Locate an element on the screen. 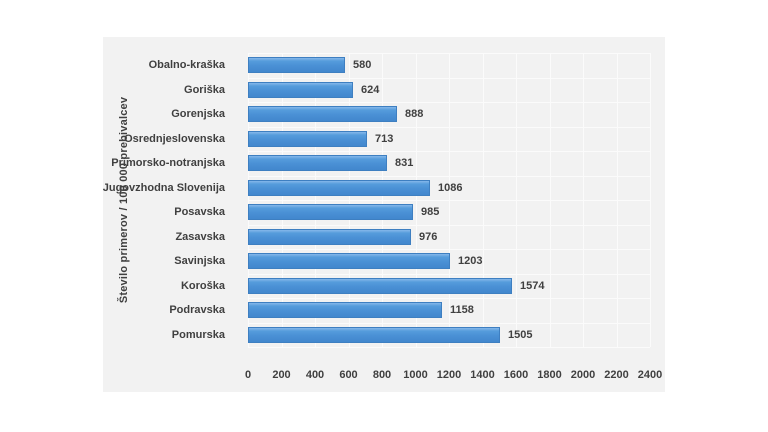 The width and height of the screenshot is (768, 432). bar-podravska is located at coordinates (345, 310).